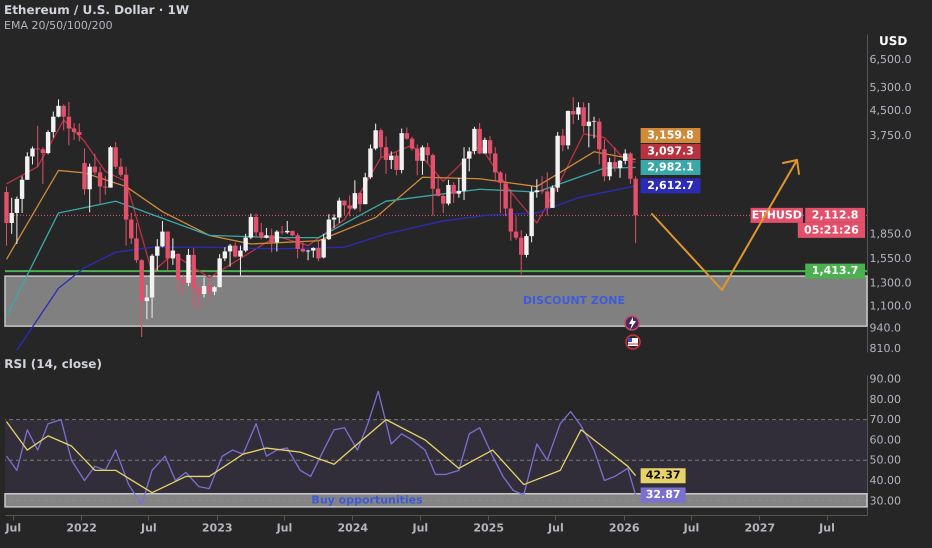 The width and height of the screenshot is (932, 548). Describe the element at coordinates (835, 271) in the screenshot. I see `ref-line-label: 1,413.7` at that location.